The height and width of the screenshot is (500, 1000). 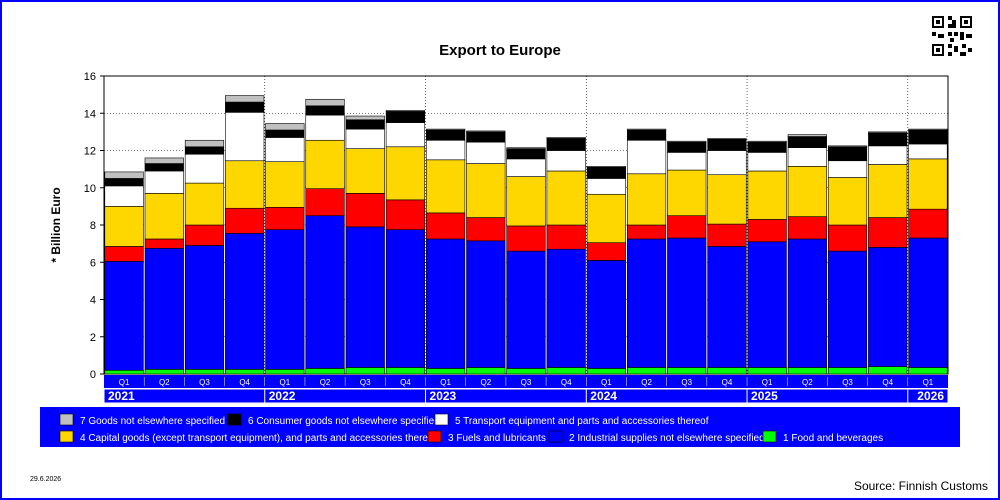 What do you see at coordinates (93, 226) in the screenshot?
I see `y-tick-label: 8` at bounding box center [93, 226].